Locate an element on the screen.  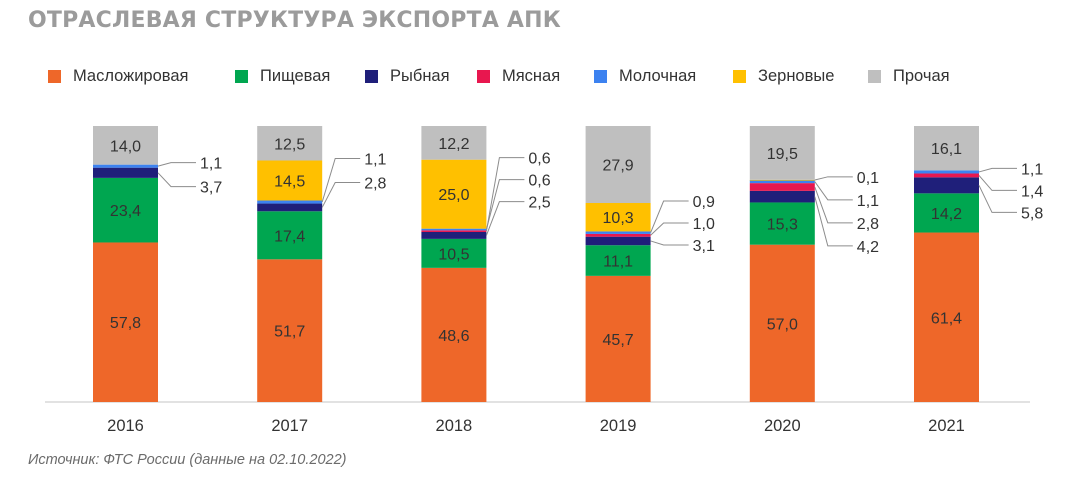
data-label-2019-3: 1,0 is located at coordinates (704, 224).